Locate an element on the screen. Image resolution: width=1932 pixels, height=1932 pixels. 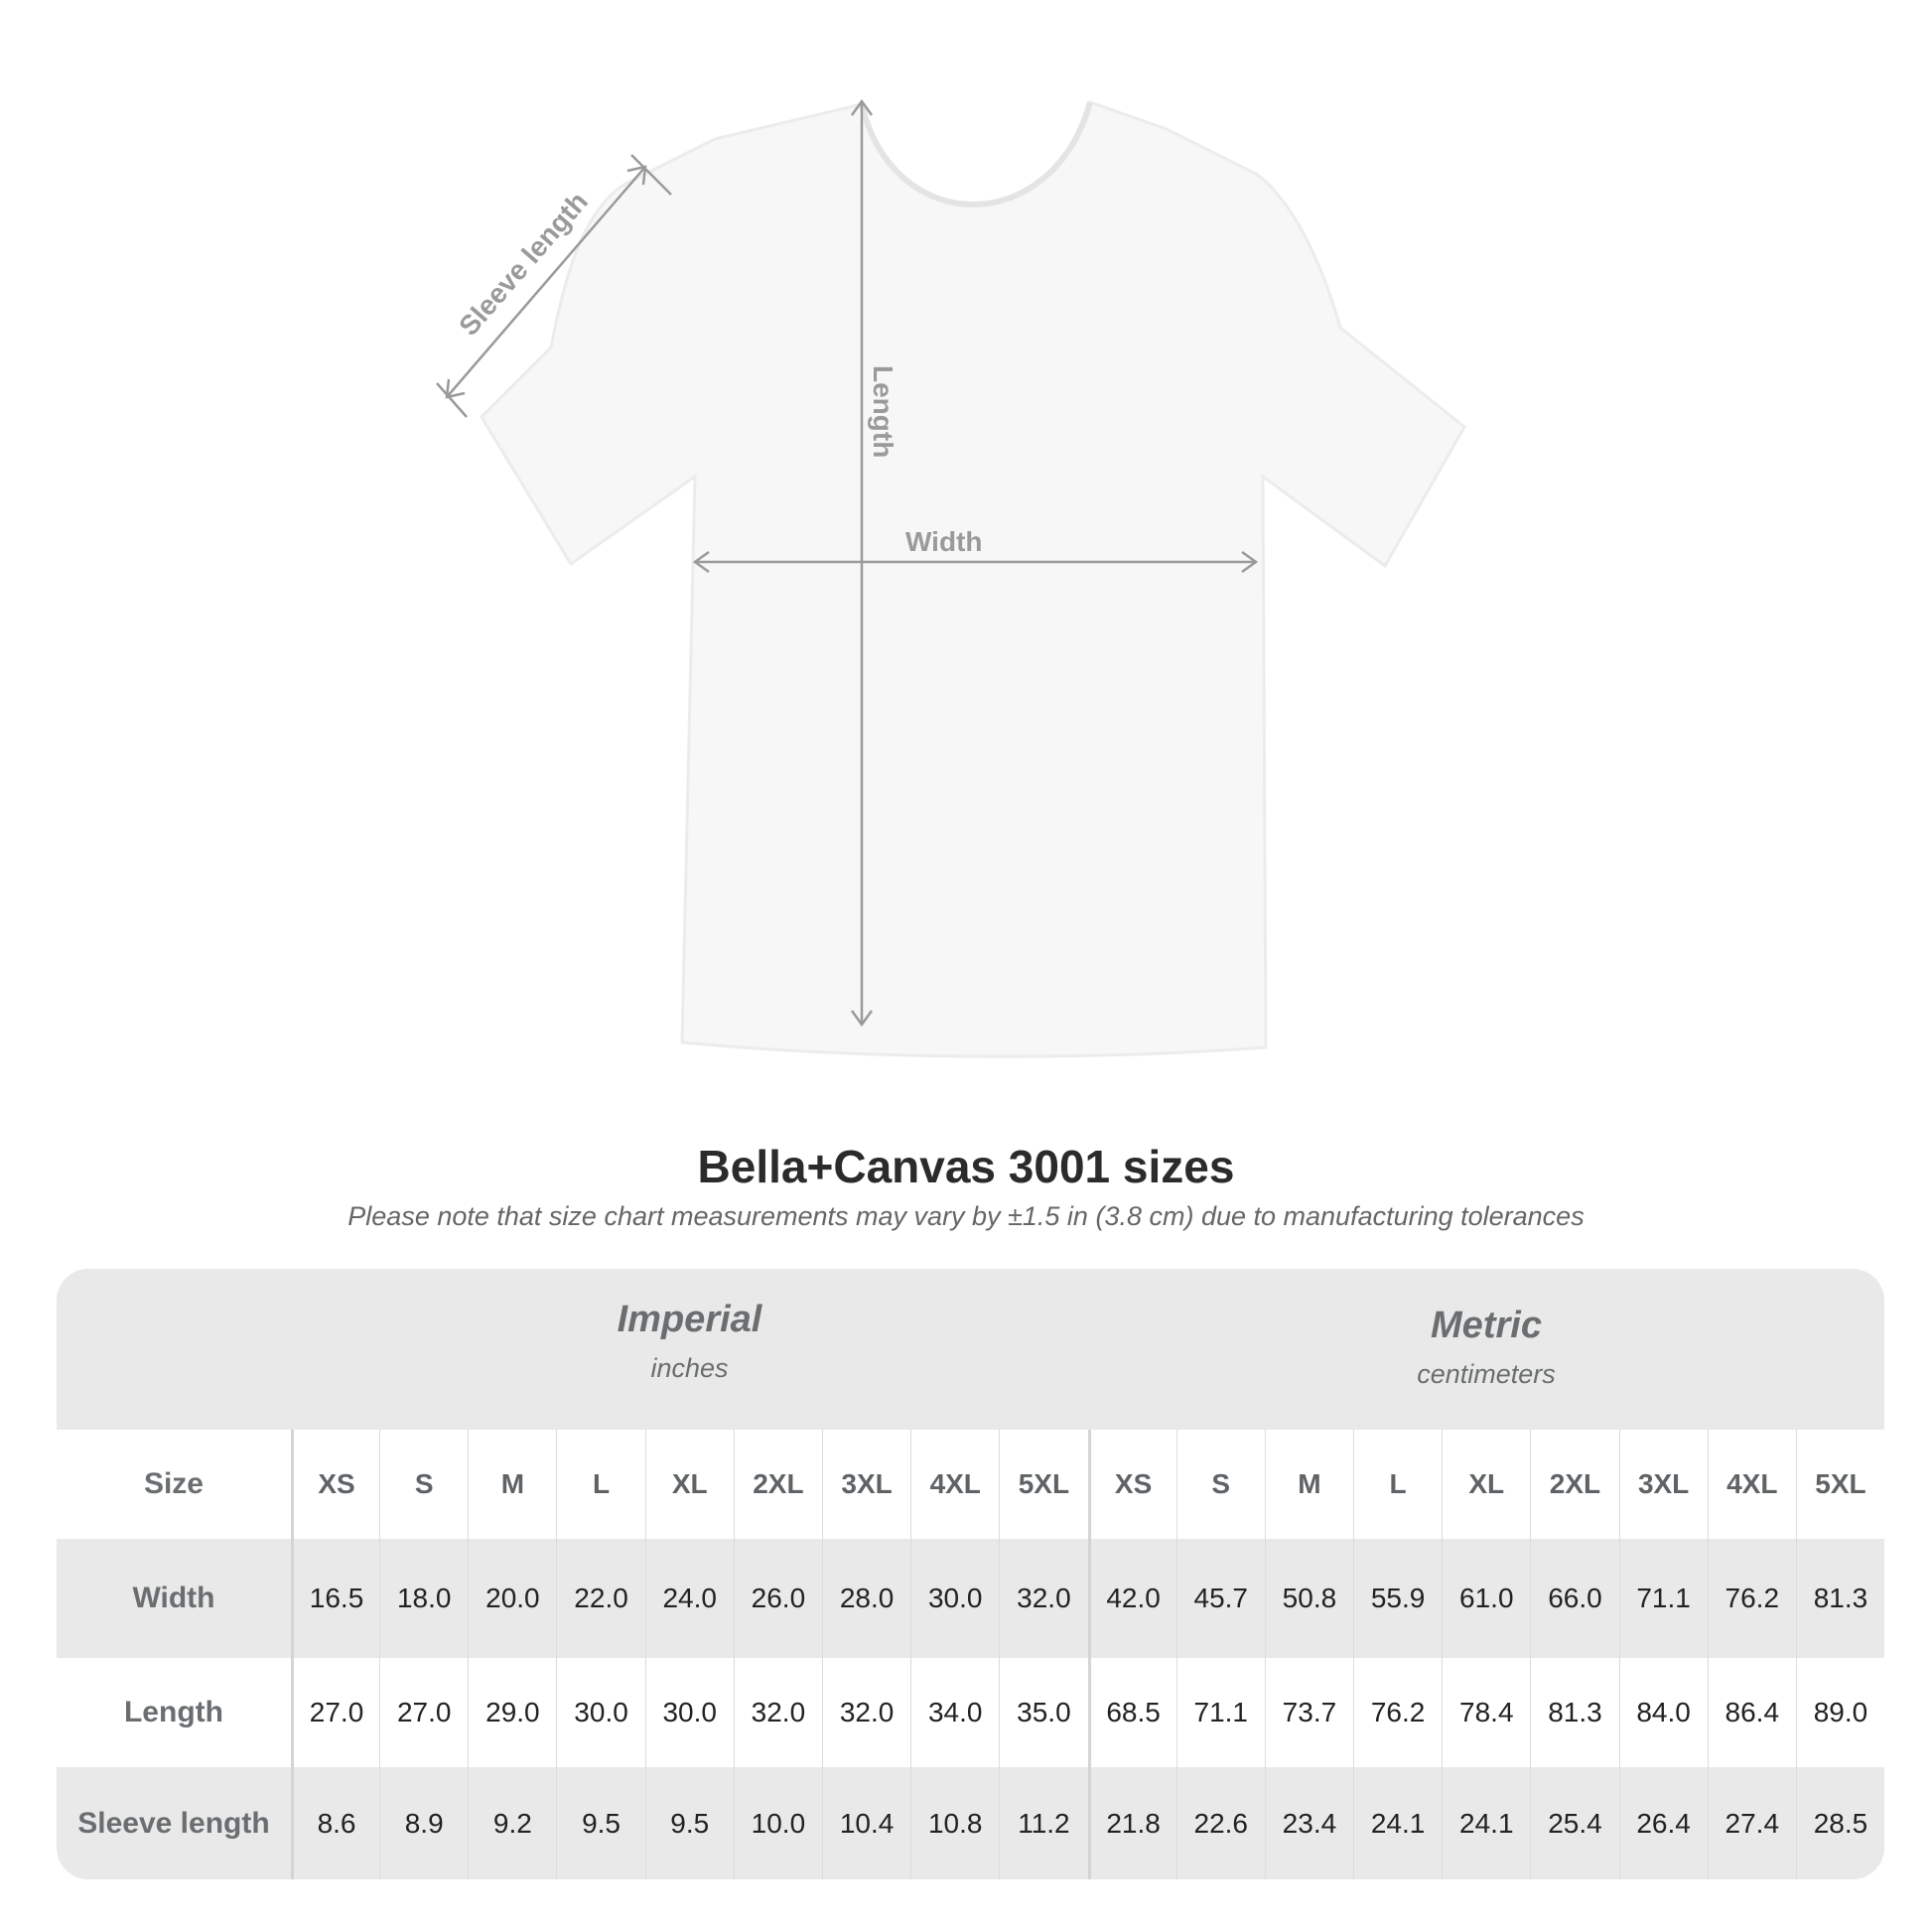
imperial-value: 24.0 is located at coordinates (689, 1599).